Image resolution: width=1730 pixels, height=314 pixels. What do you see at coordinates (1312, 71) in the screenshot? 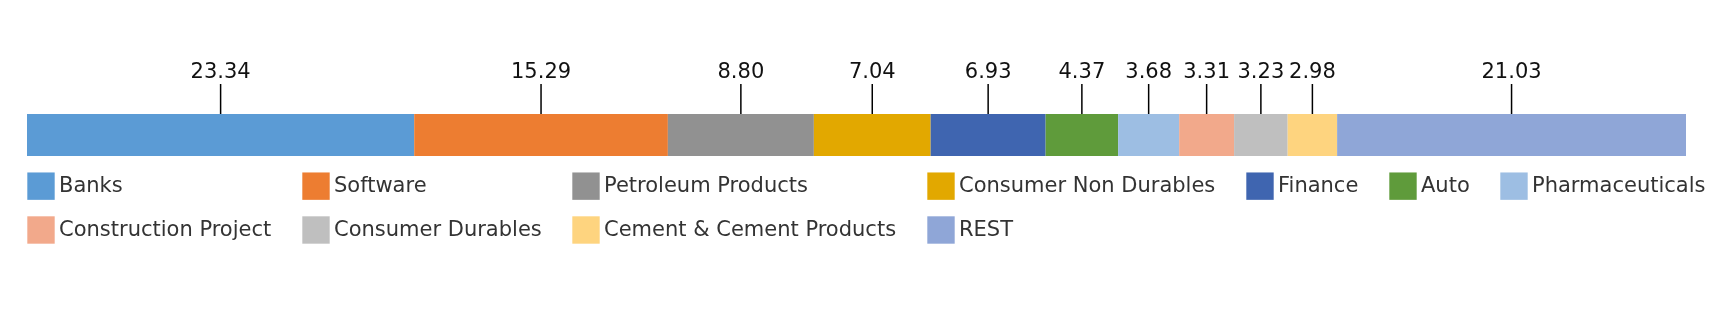
I see `data-label: 2.98` at bounding box center [1312, 71].